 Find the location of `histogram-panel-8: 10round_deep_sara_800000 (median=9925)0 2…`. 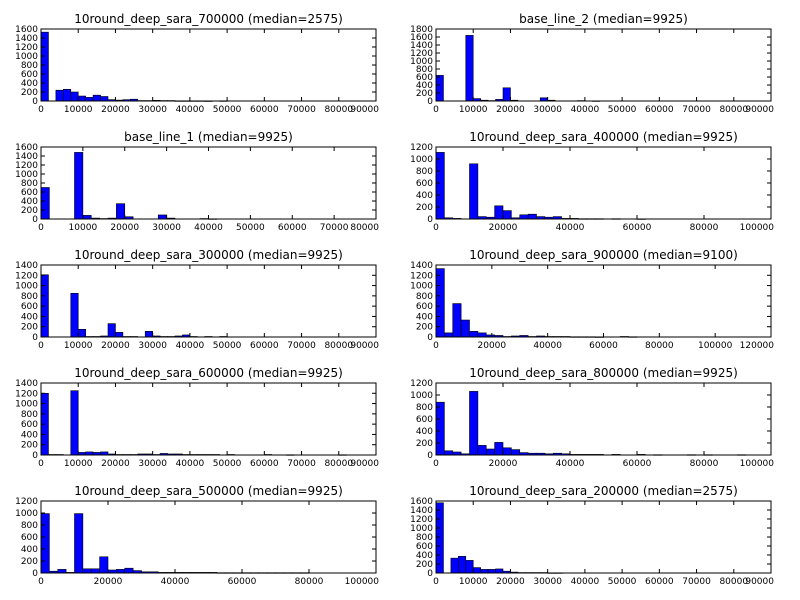

histogram-panel-8: 10round_deep_sara_800000 (median=9925)0 2… is located at coordinates (592, 417).